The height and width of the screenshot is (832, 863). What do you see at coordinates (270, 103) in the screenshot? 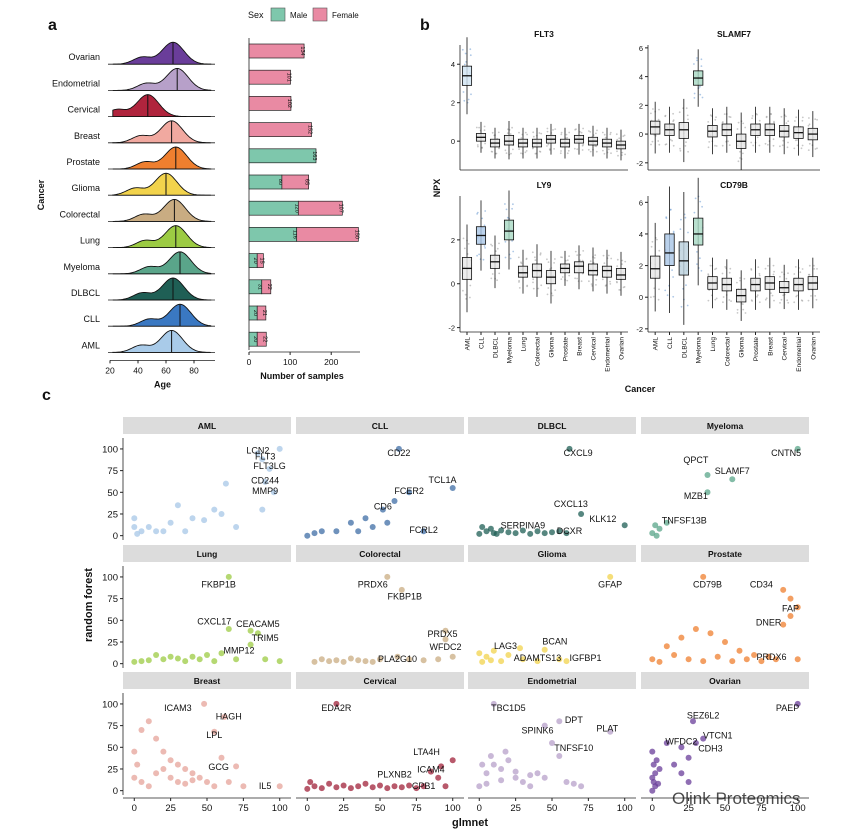
I see `bar-female-cervical` at bounding box center [270, 103].